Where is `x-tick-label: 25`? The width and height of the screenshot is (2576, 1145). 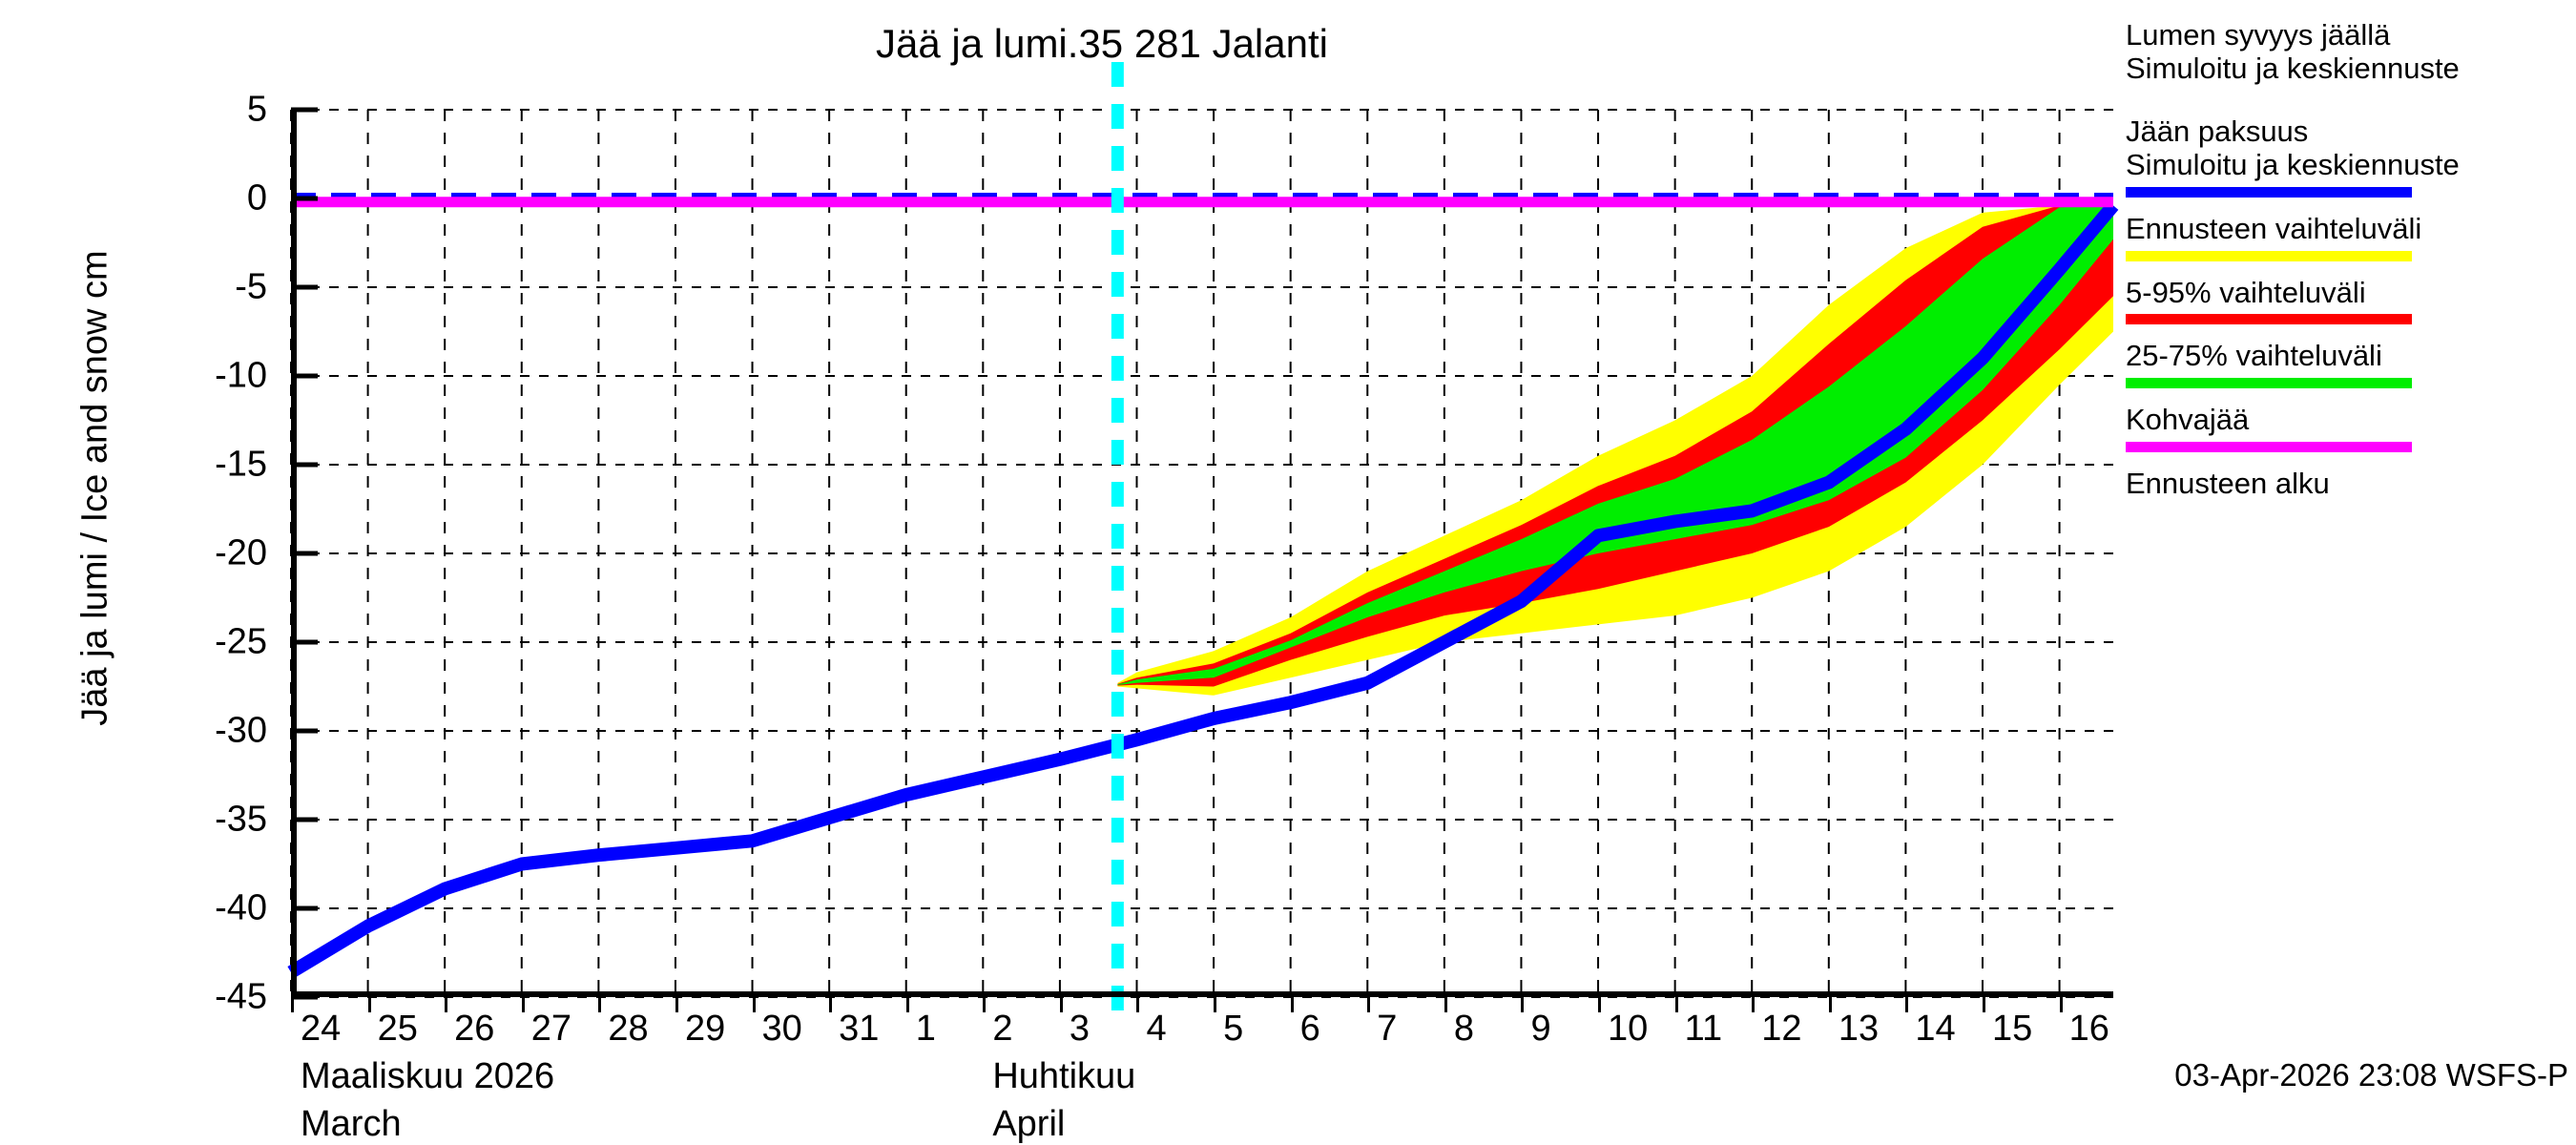
x-tick-label: 25 is located at coordinates (397, 1029).